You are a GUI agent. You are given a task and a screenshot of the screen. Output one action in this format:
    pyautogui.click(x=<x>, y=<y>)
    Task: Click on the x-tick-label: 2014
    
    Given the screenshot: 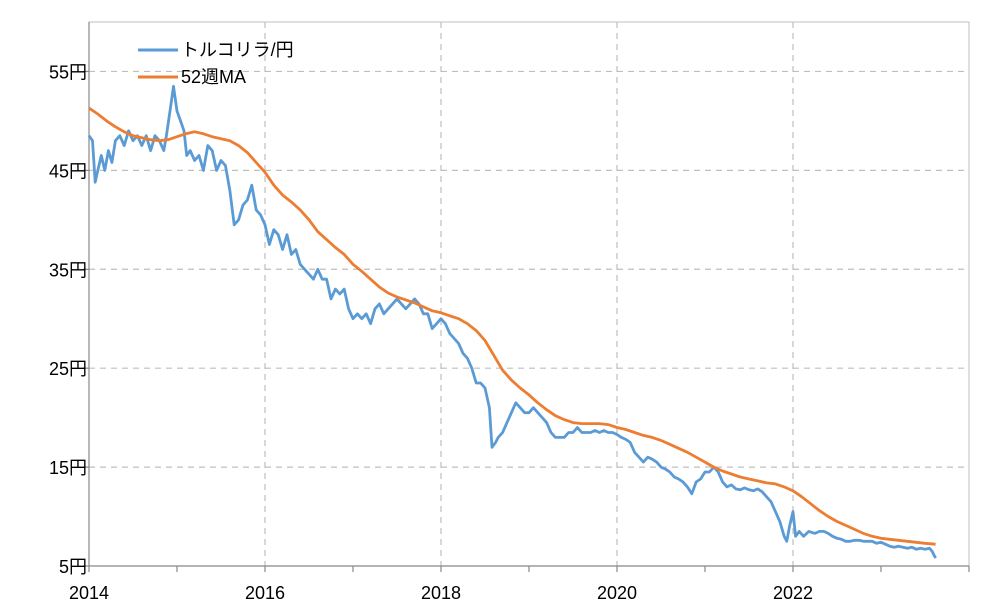 What is the action you would take?
    pyautogui.click(x=89, y=593)
    